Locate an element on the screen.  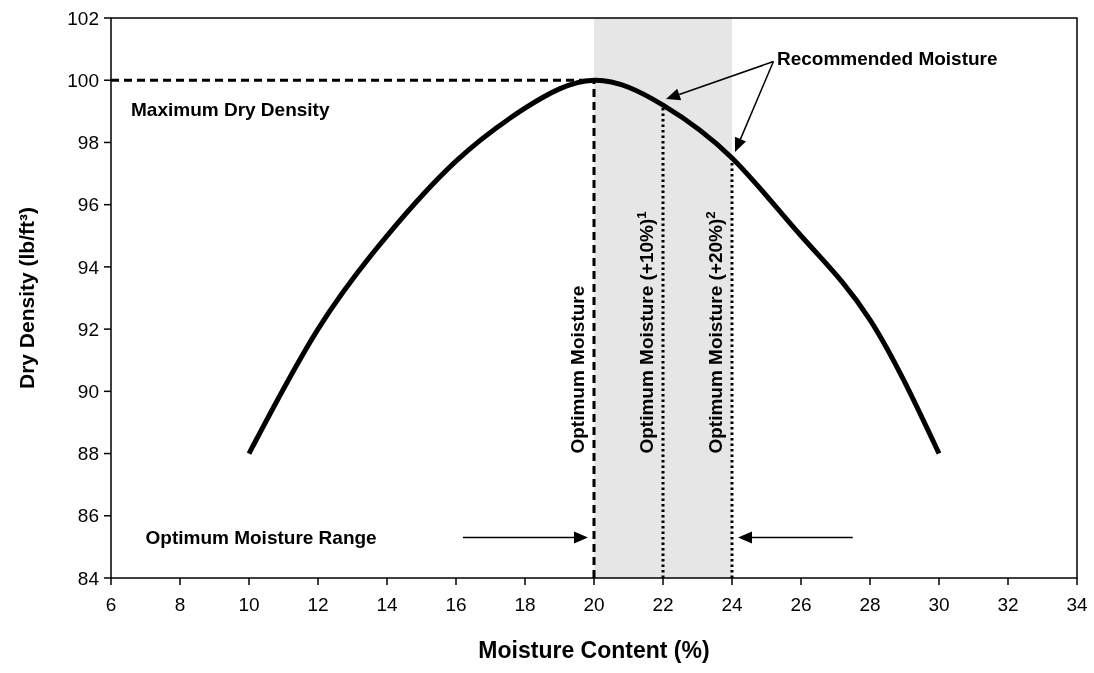
x-tick-label: 10 is located at coordinates (249, 604).